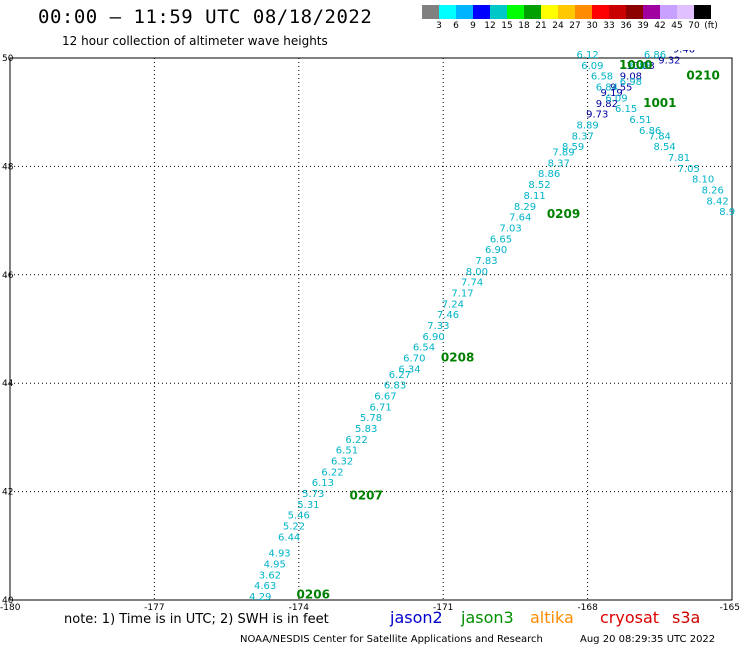 This screenshot has width=740, height=650. I want to click on wave-height-point: 8.54, so click(664, 147).